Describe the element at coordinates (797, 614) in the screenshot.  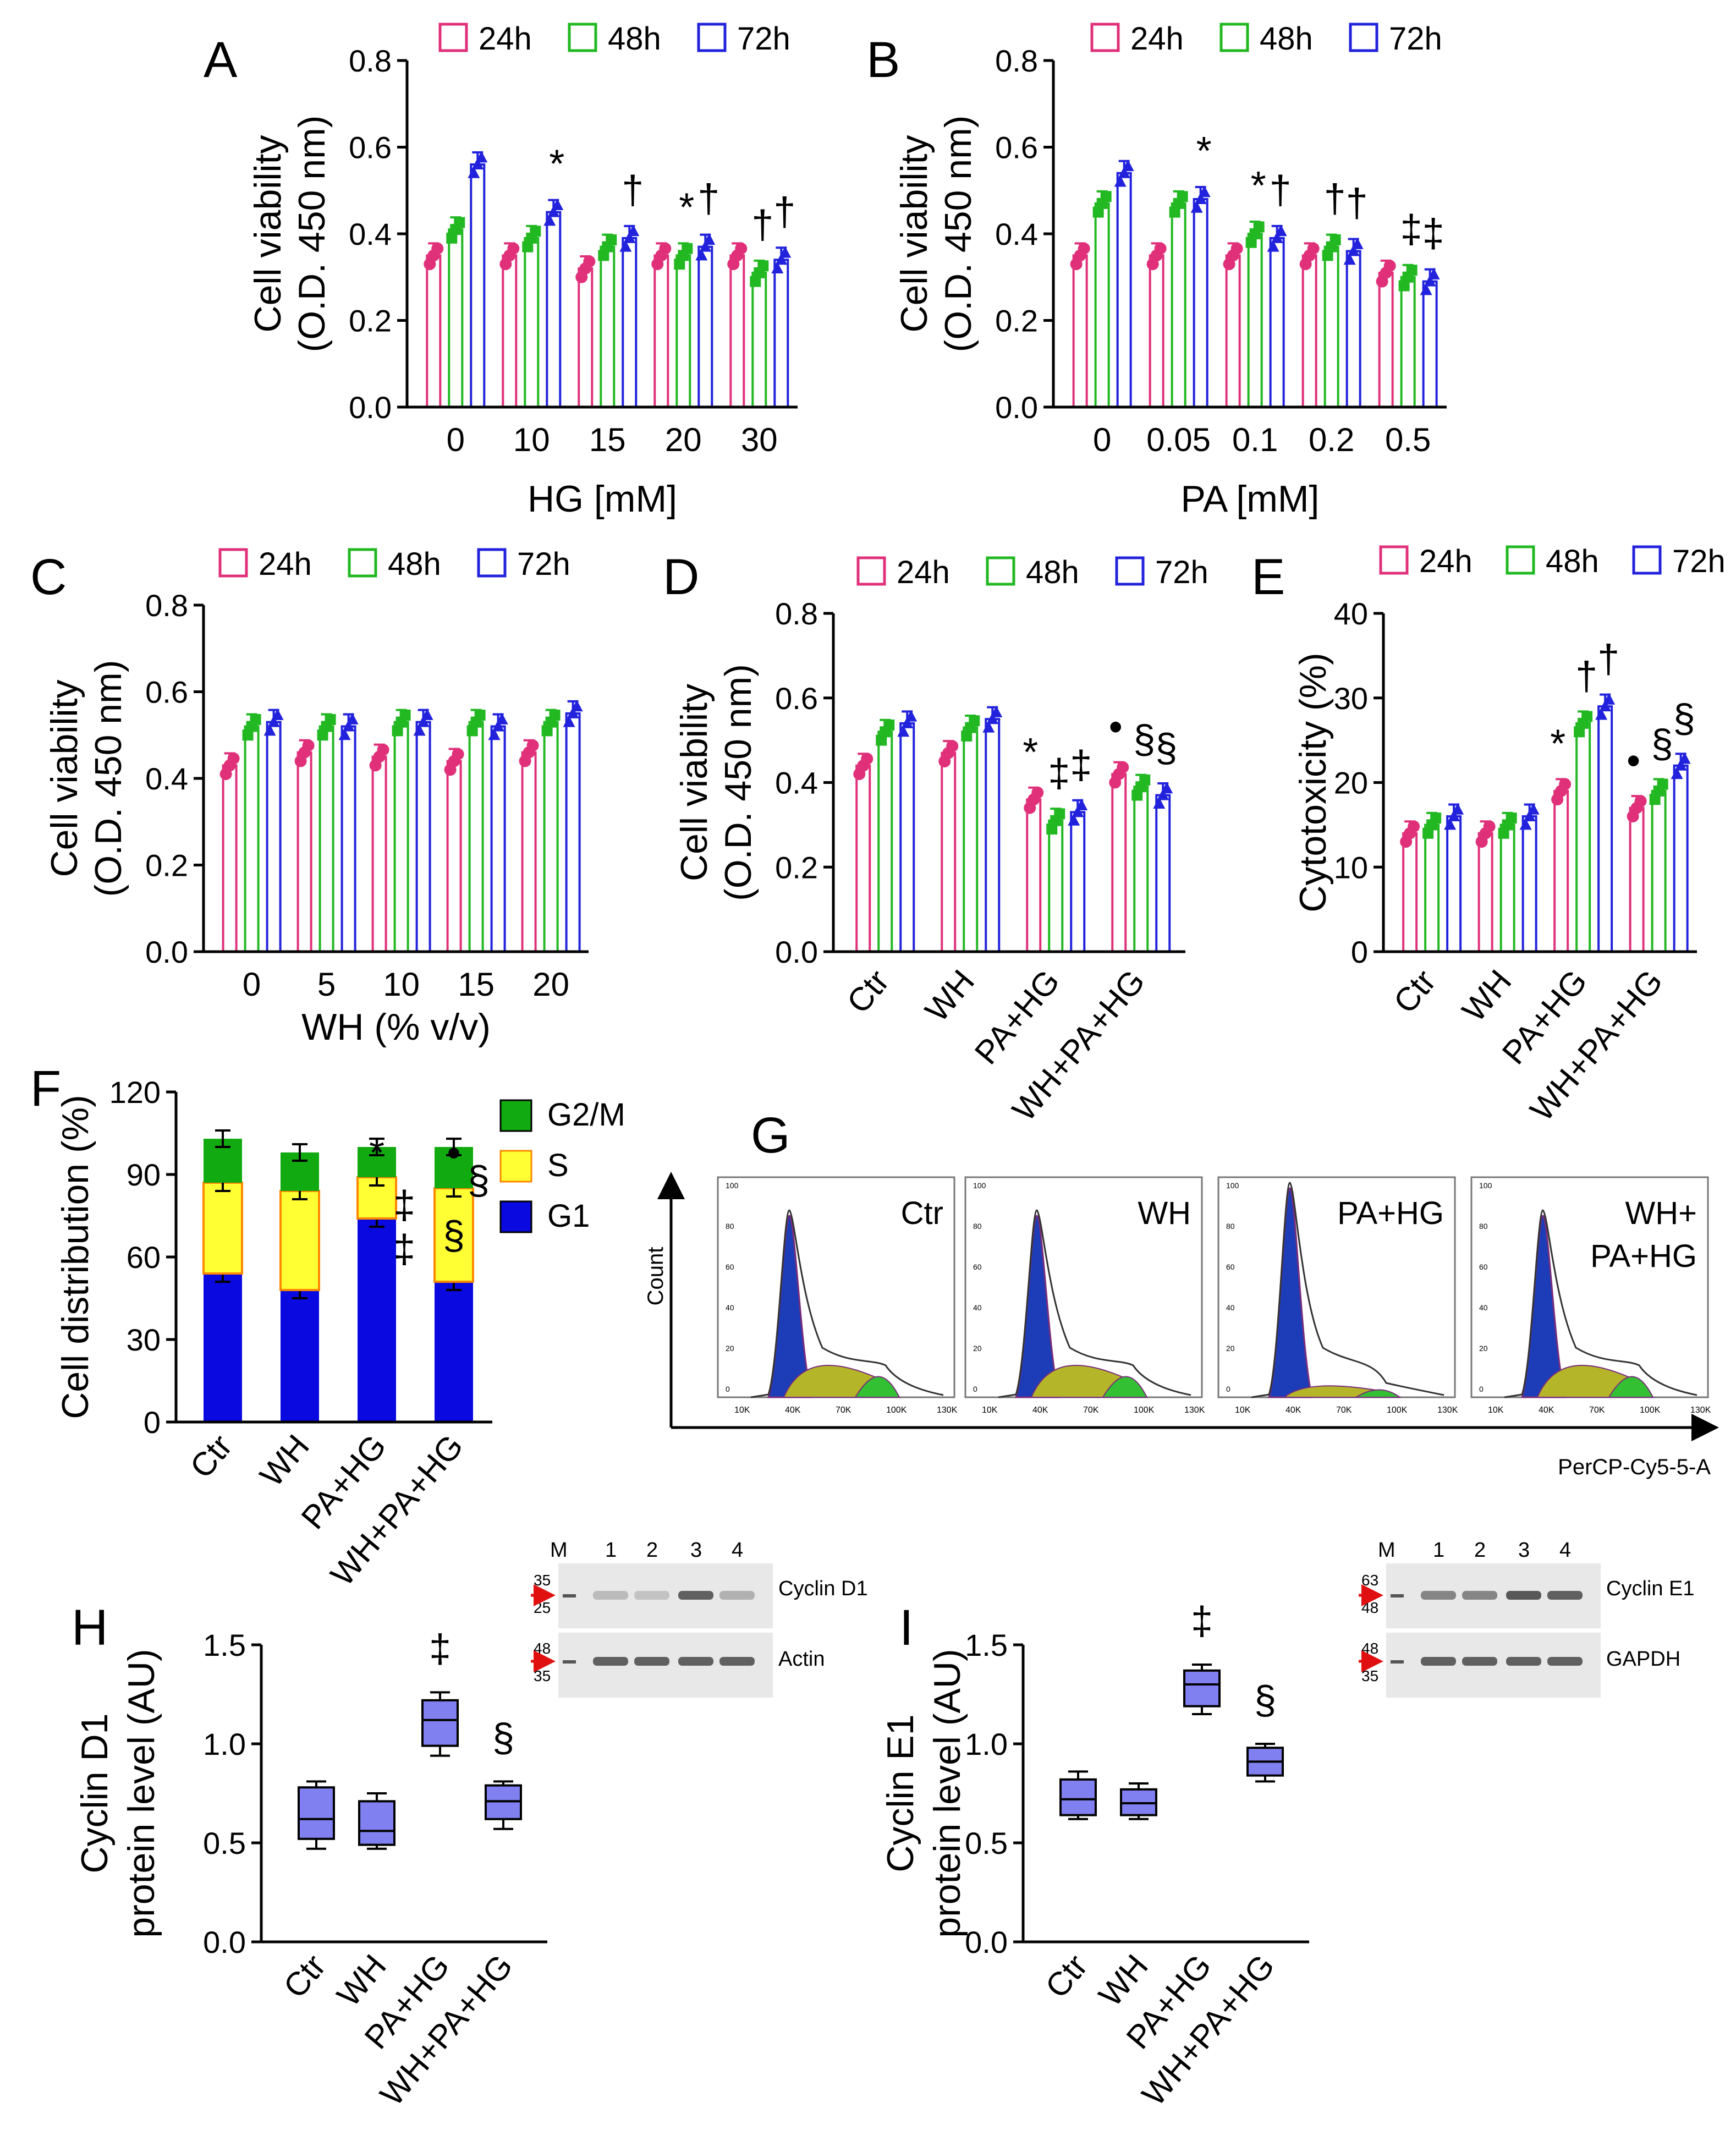
I see `y-tick-label: 0.8` at that location.